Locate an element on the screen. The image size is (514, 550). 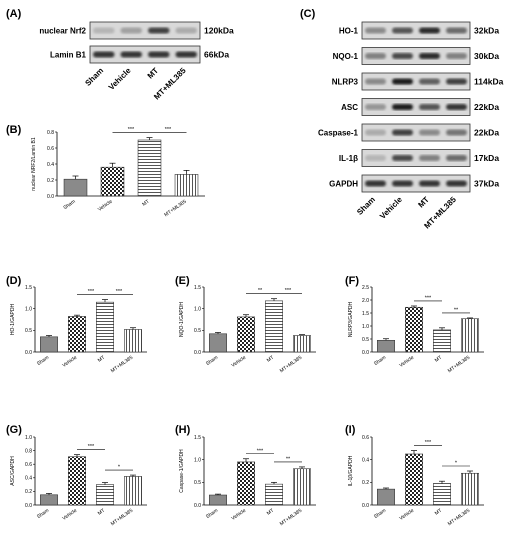
blot-kda-label: 30kDa is located at coordinates (486, 56).